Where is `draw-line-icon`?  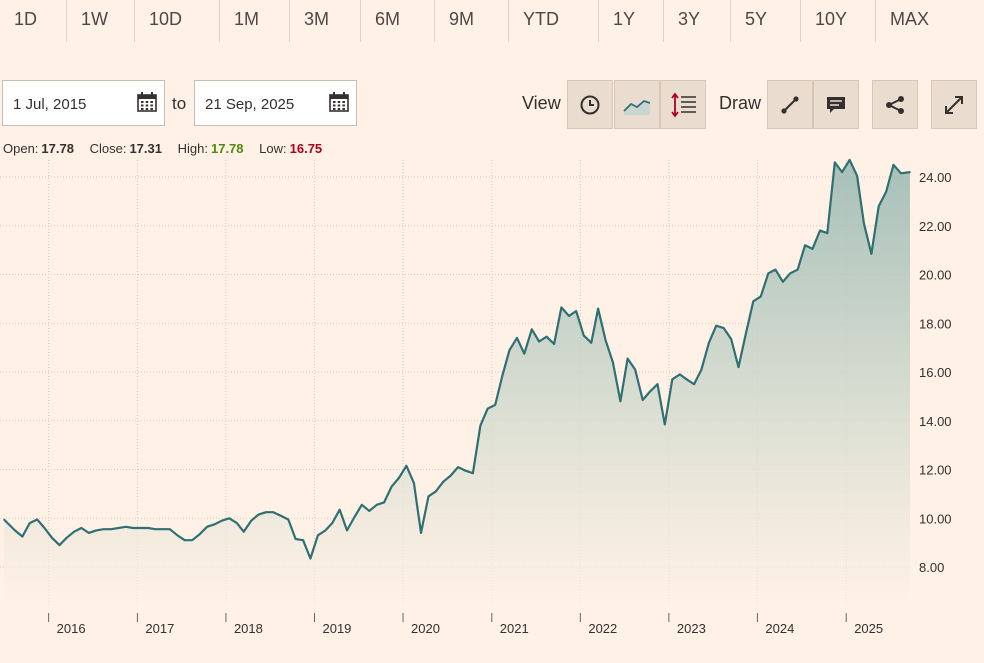
draw-line-icon is located at coordinates (790, 104).